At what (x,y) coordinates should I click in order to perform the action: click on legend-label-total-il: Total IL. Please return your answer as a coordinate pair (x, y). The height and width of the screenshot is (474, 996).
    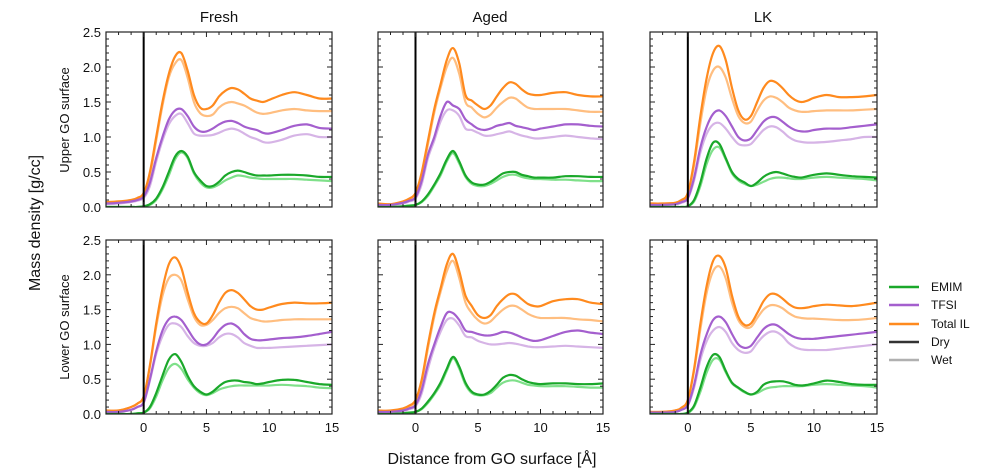
    Looking at the image, I should click on (950, 324).